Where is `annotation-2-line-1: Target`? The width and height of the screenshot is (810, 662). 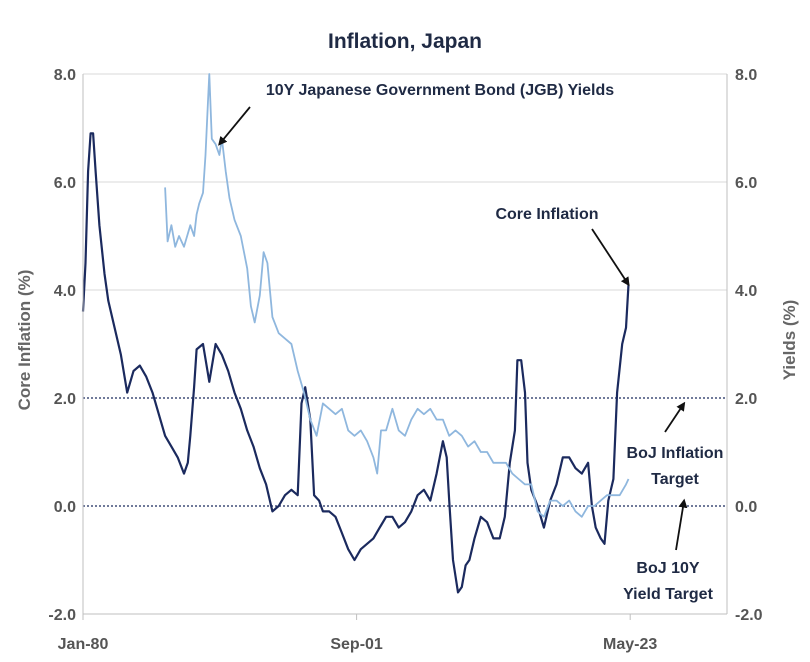 annotation-2-line-1: Target is located at coordinates (675, 479).